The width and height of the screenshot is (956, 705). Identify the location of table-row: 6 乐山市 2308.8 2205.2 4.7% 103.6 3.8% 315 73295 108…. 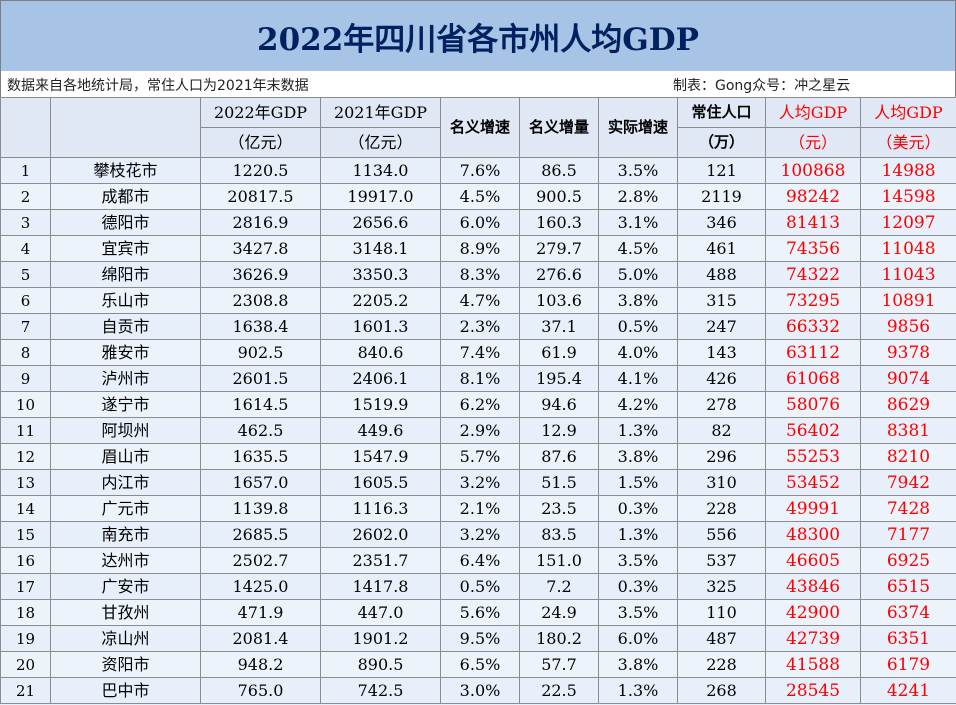
(478, 300).